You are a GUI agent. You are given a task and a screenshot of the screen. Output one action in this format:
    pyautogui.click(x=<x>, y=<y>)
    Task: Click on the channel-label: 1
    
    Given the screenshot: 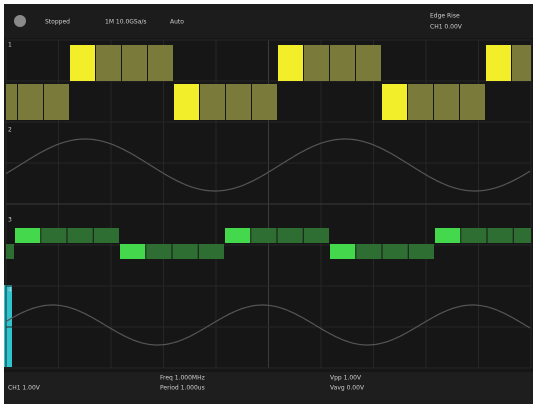 What is the action you would take?
    pyautogui.click(x=10, y=45)
    